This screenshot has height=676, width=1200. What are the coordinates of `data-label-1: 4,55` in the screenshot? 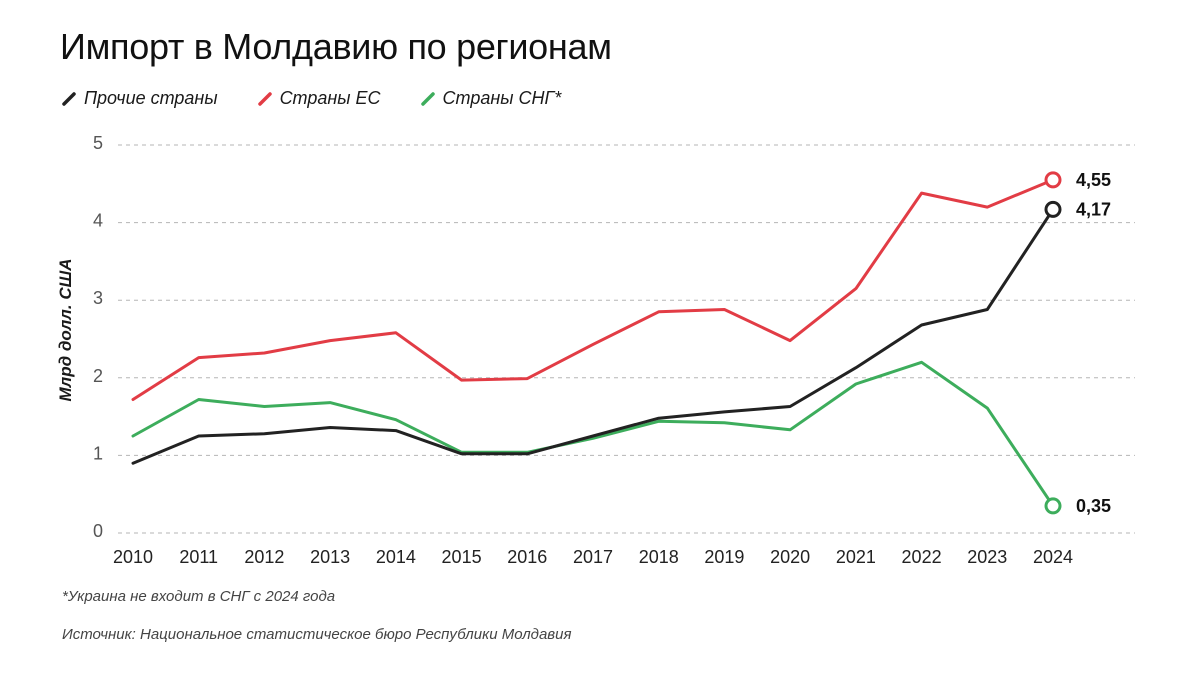 It's located at (1093, 180).